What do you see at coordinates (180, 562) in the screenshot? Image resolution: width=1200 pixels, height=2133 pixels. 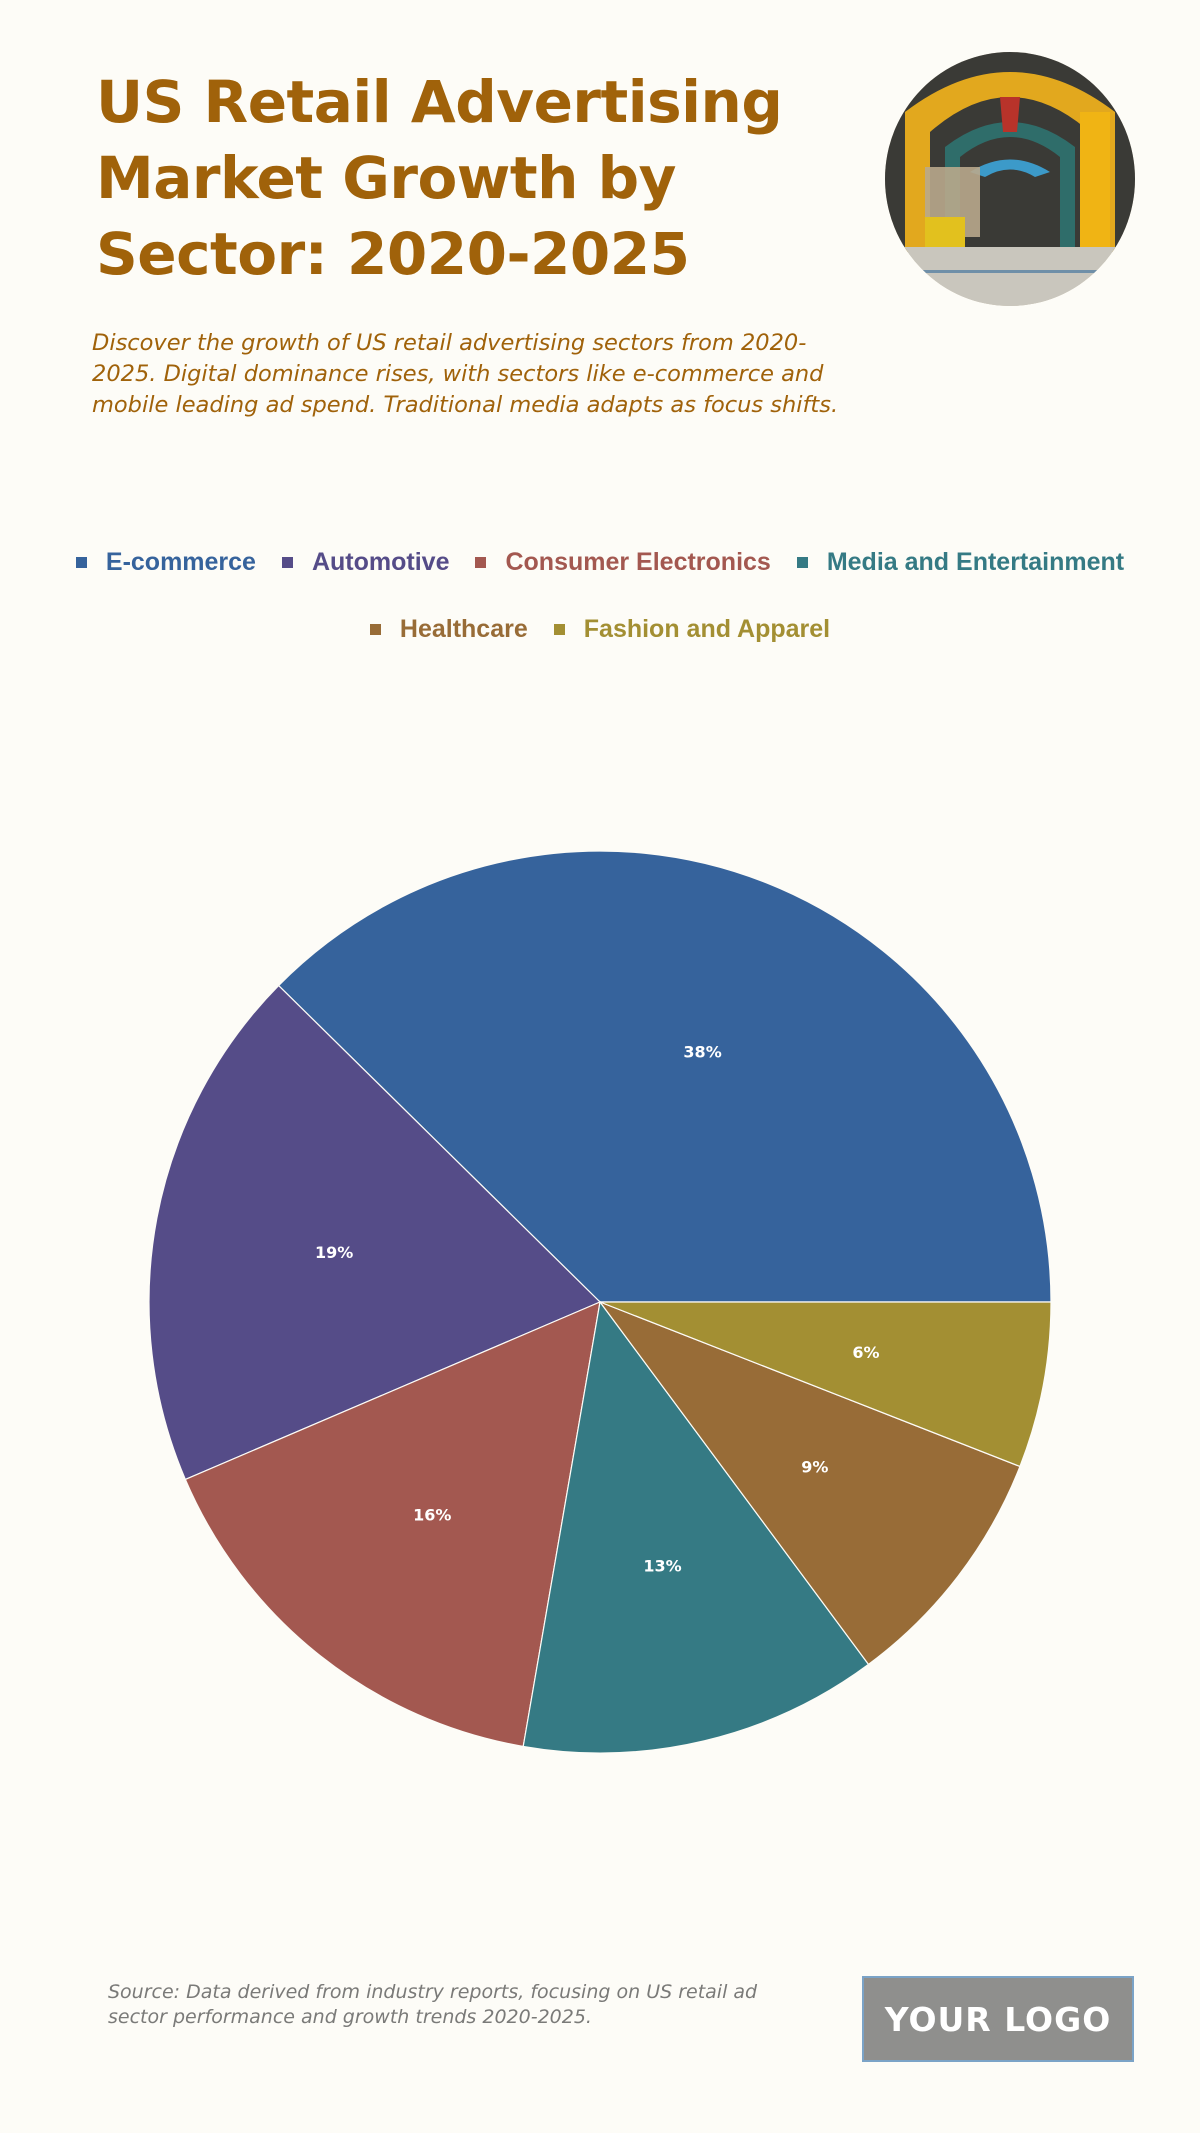 I see `legend-label: E-commerce` at bounding box center [180, 562].